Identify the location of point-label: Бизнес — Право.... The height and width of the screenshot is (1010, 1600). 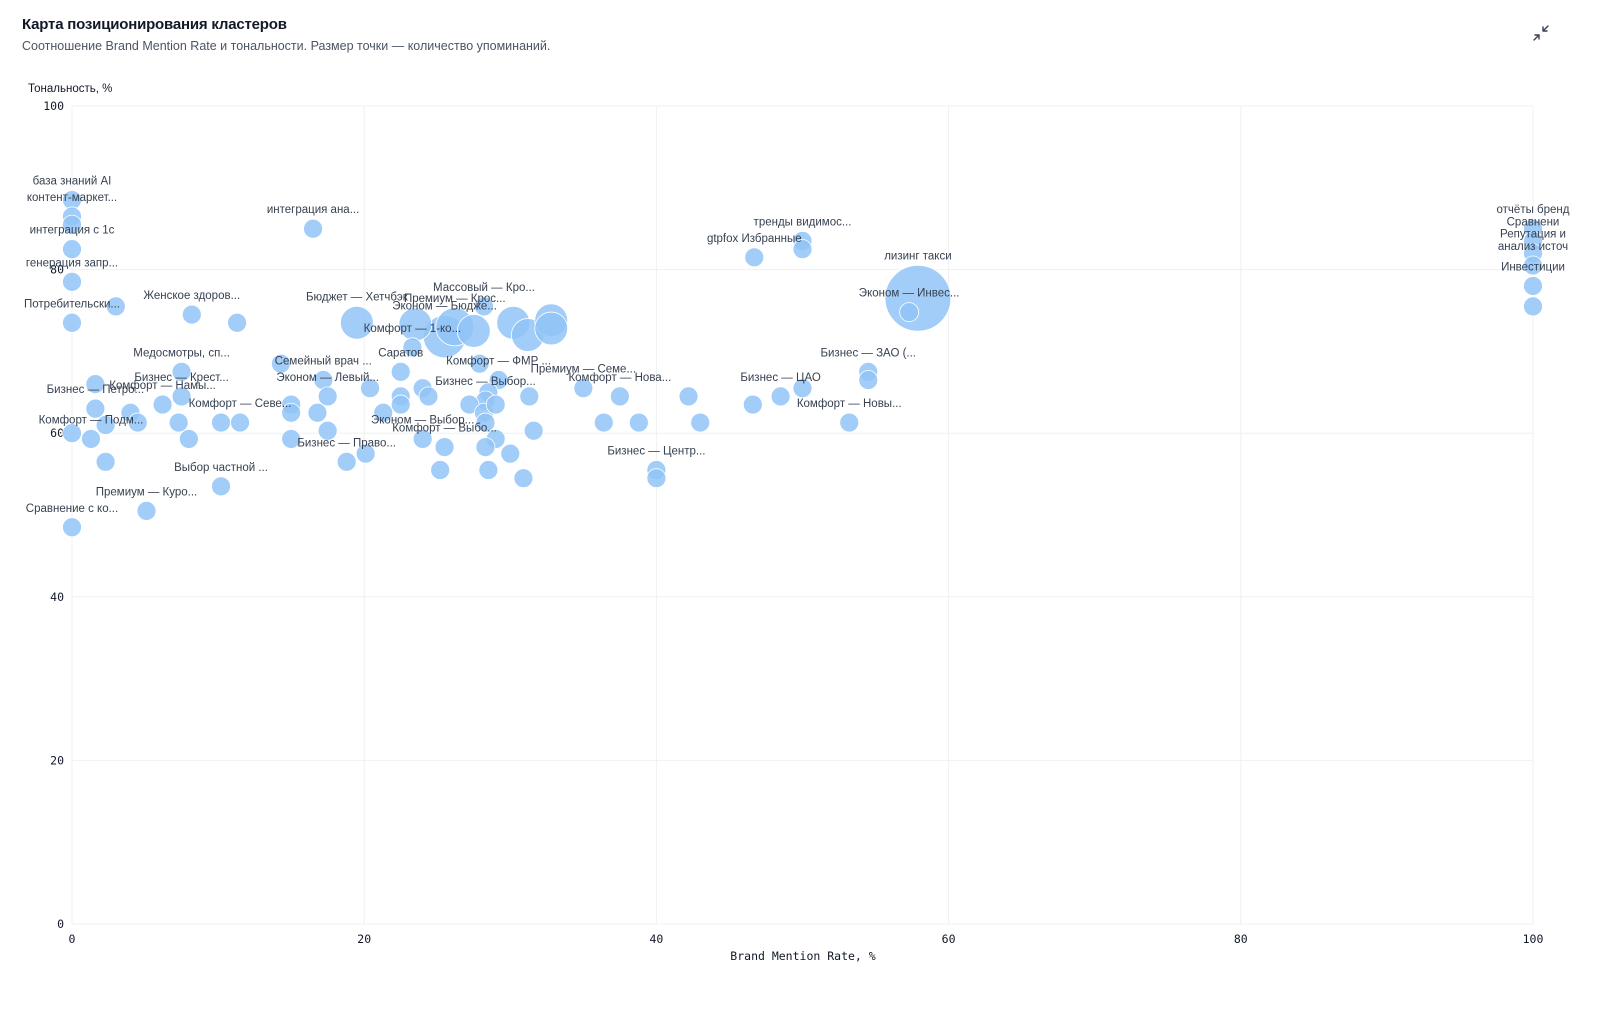
(346, 443).